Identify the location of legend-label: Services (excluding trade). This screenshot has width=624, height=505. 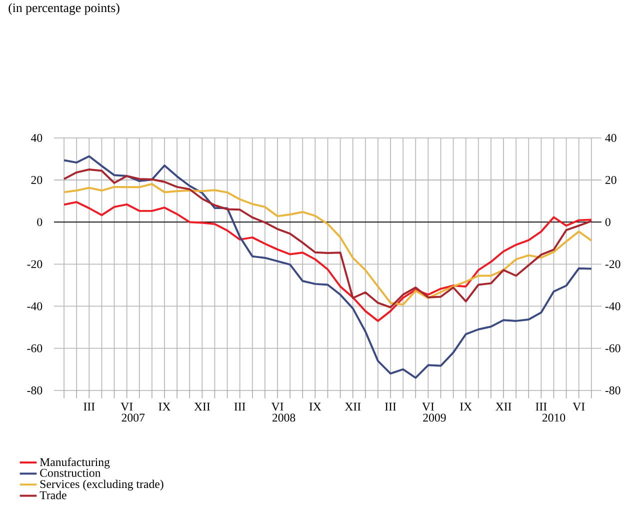
(102, 485).